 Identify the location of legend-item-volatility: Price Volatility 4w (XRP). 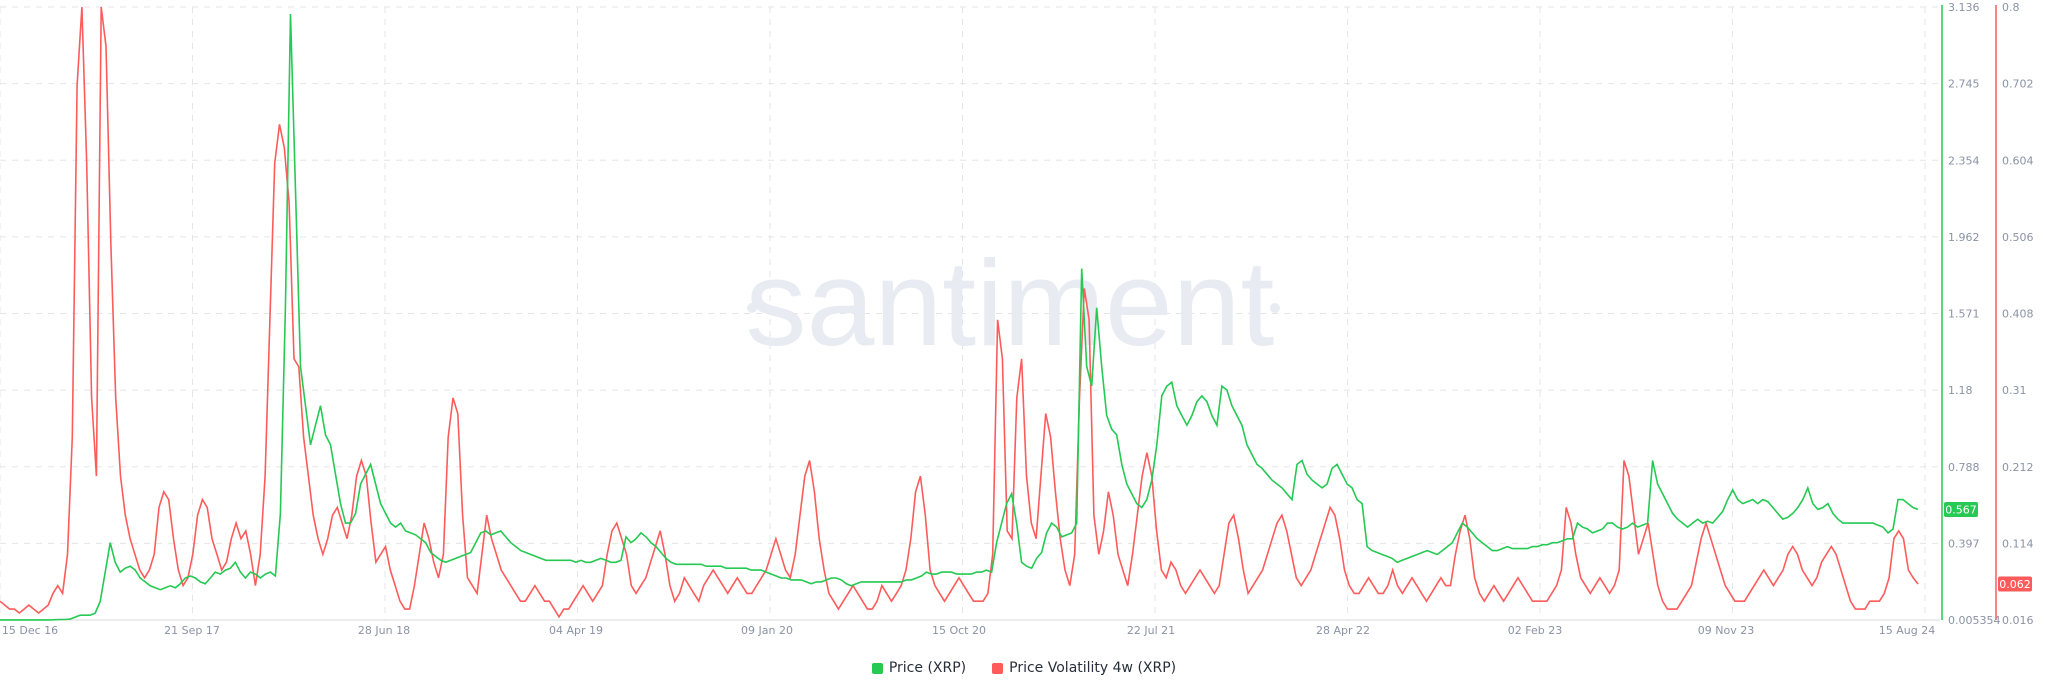
(1084, 668).